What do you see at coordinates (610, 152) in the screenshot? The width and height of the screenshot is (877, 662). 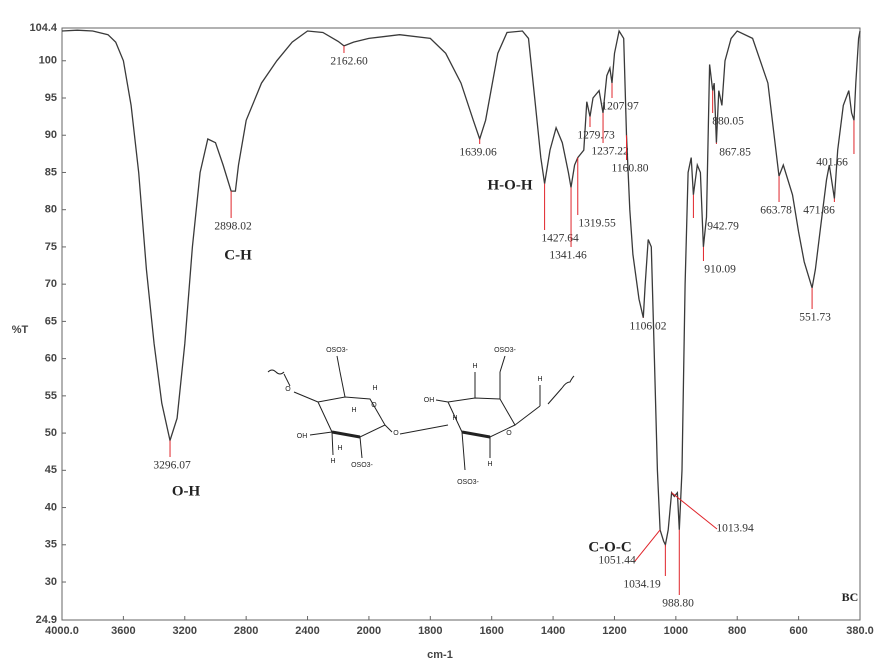 I see `peak-label: 1237.22` at bounding box center [610, 152].